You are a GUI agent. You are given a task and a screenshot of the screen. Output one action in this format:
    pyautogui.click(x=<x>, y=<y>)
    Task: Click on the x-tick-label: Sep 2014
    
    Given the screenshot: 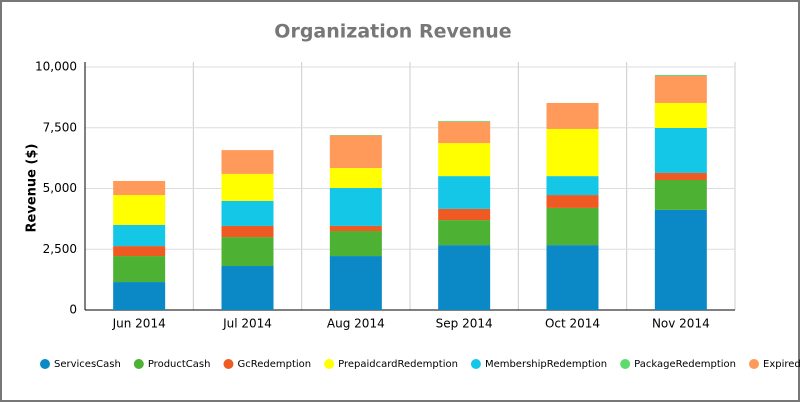 What is the action you would take?
    pyautogui.click(x=464, y=324)
    